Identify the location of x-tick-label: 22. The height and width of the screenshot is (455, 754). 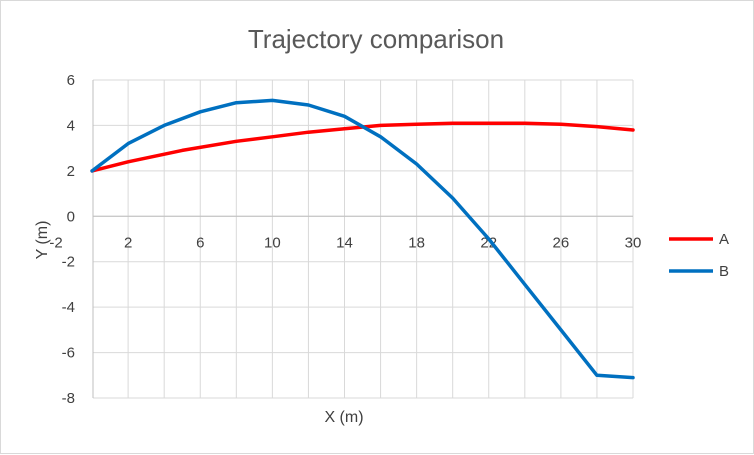
(488, 242).